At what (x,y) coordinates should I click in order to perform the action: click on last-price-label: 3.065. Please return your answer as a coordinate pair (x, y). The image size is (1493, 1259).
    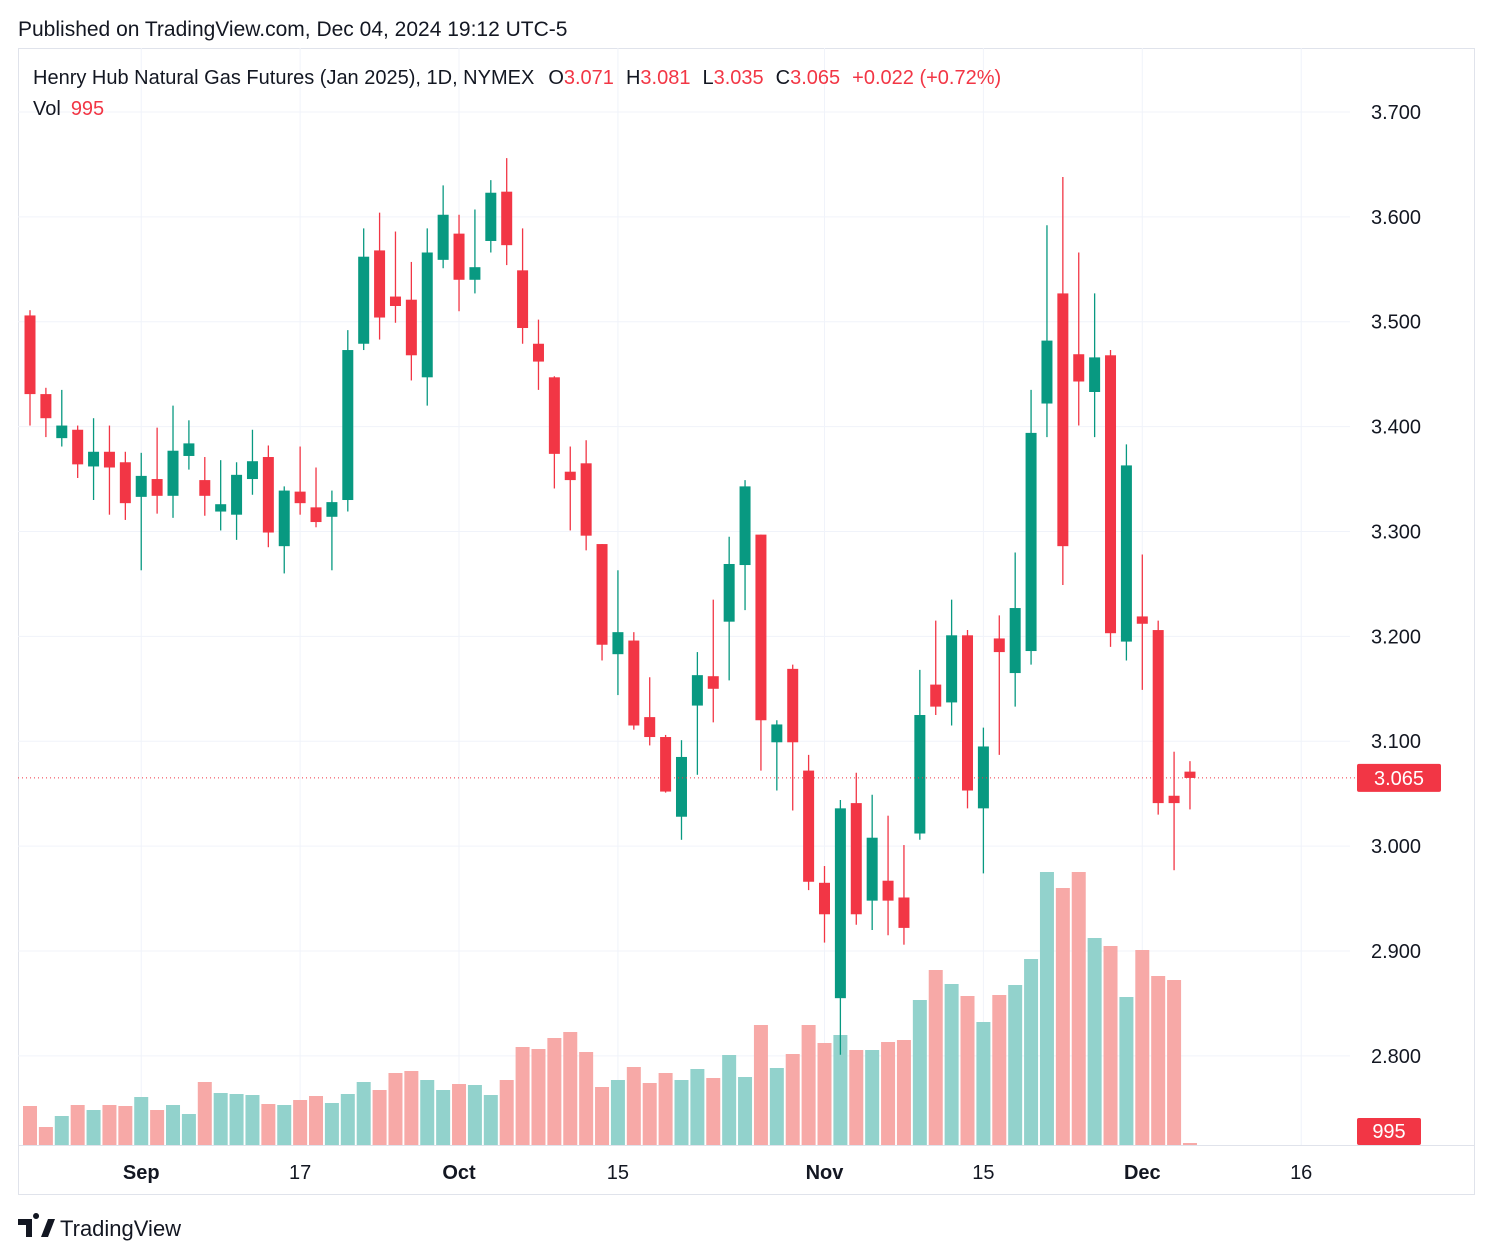
    Looking at the image, I should click on (1399, 779).